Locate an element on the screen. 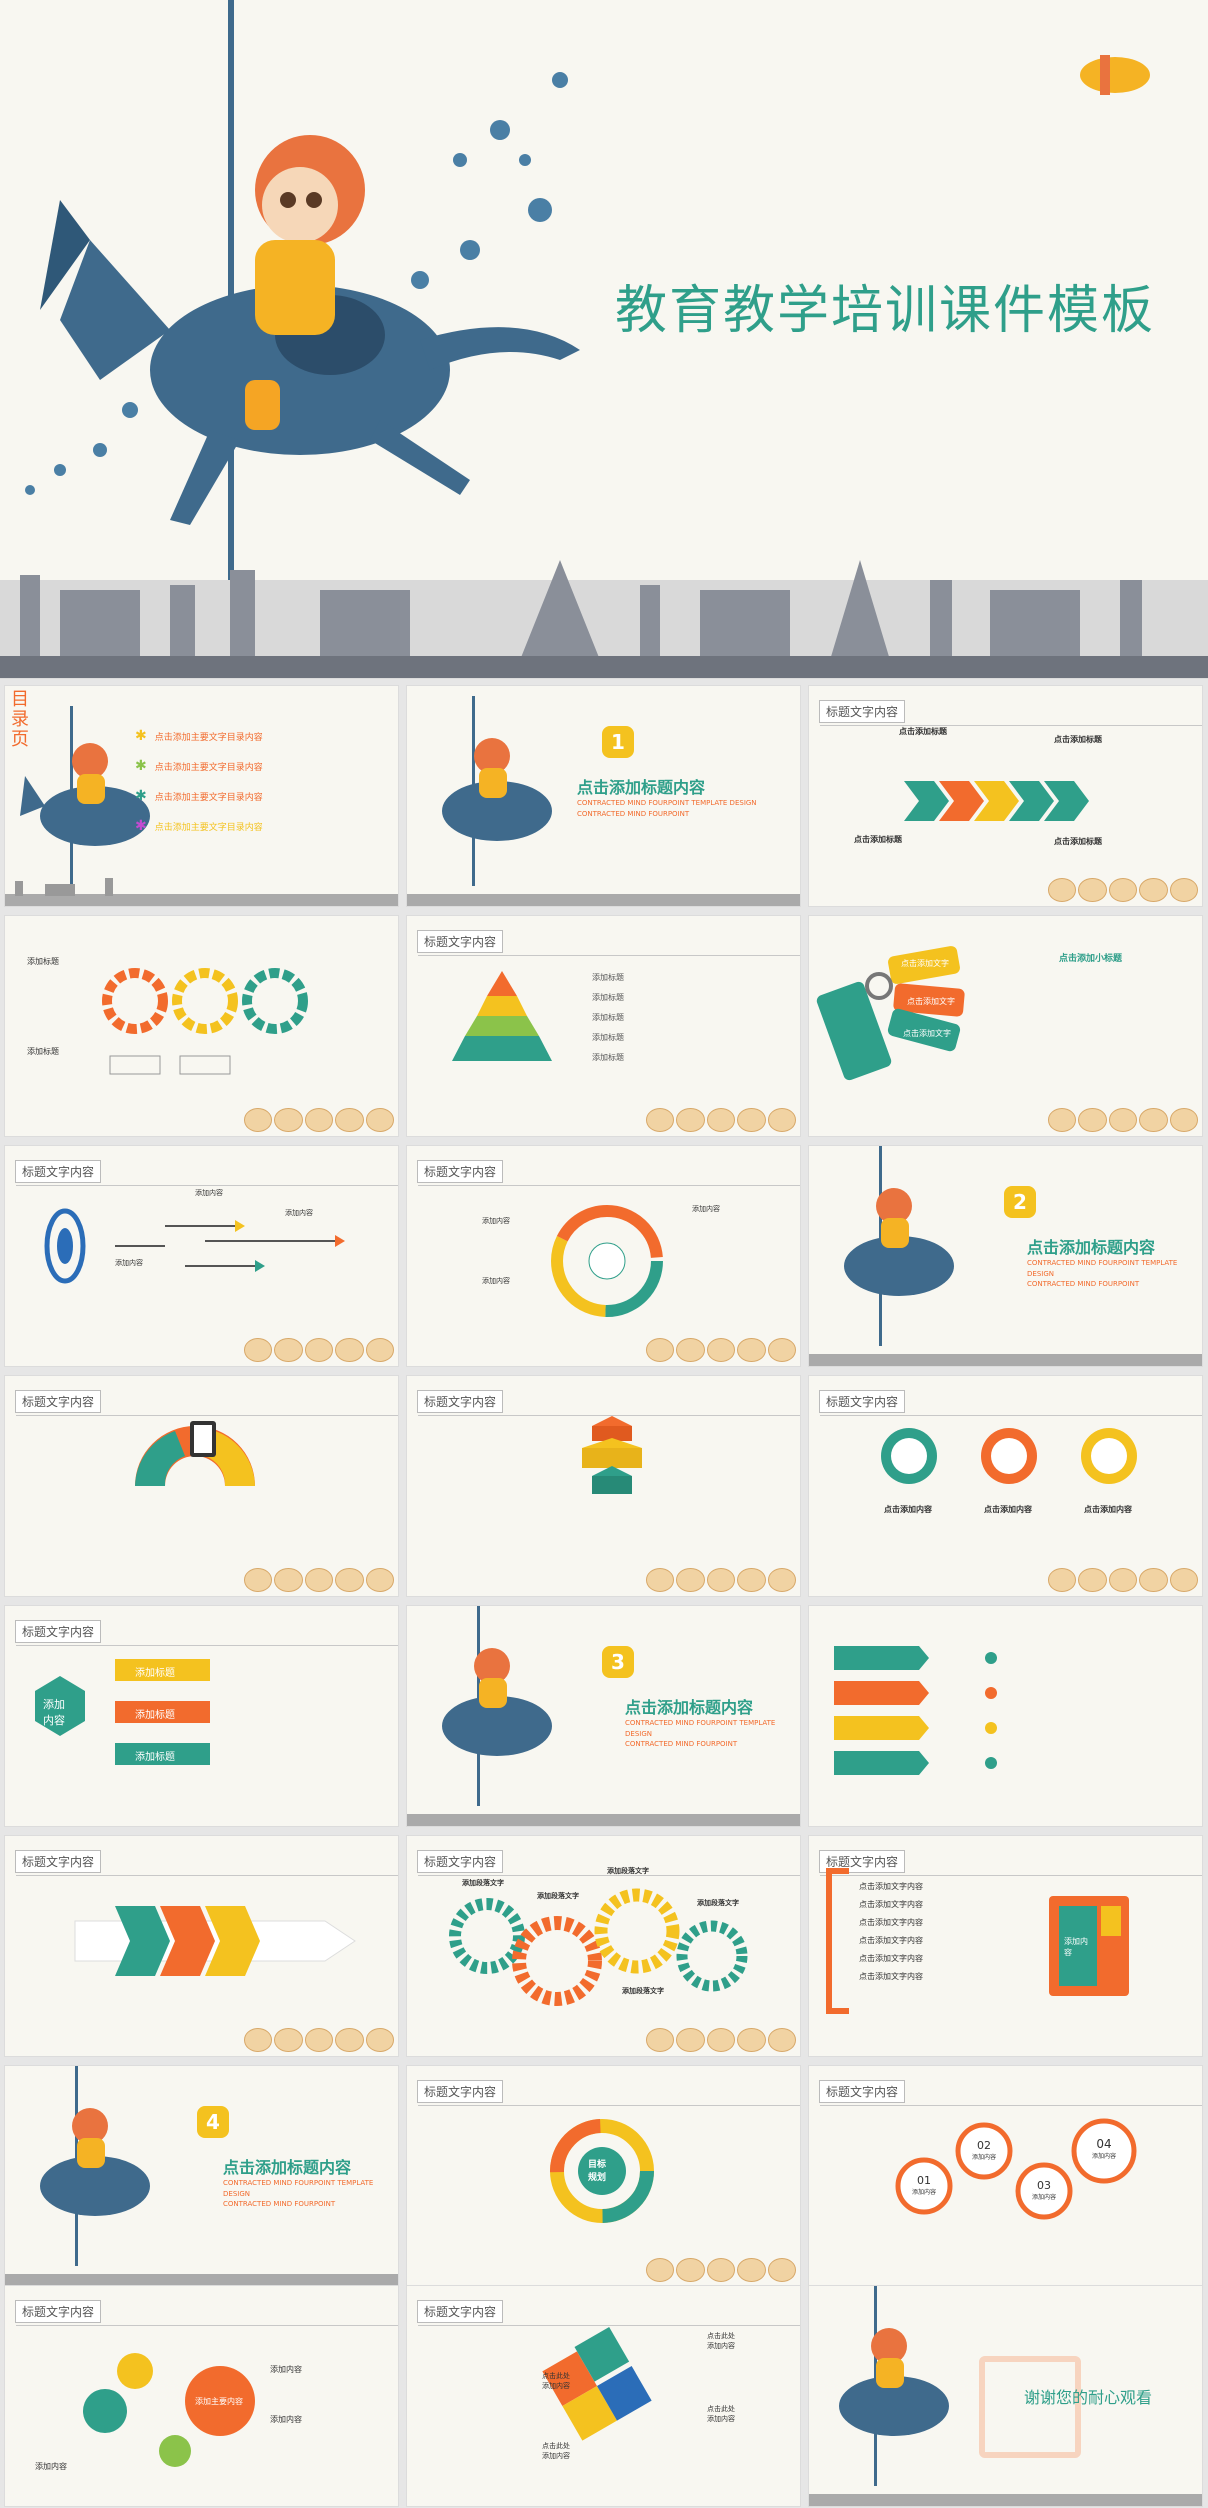 The width and height of the screenshot is (1208, 2508). slide-badges: 标题文字内容 点击添加内容 点击添加内容 点击添加内容 is located at coordinates (1005, 1486).